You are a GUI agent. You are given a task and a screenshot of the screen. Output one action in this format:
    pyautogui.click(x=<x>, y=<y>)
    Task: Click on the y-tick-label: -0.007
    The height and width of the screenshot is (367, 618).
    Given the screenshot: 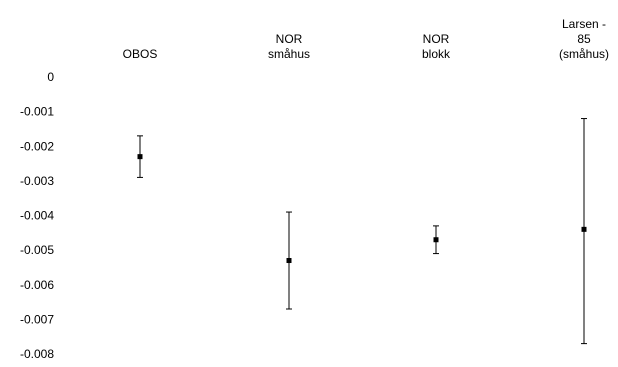 What is the action you would take?
    pyautogui.click(x=37, y=319)
    